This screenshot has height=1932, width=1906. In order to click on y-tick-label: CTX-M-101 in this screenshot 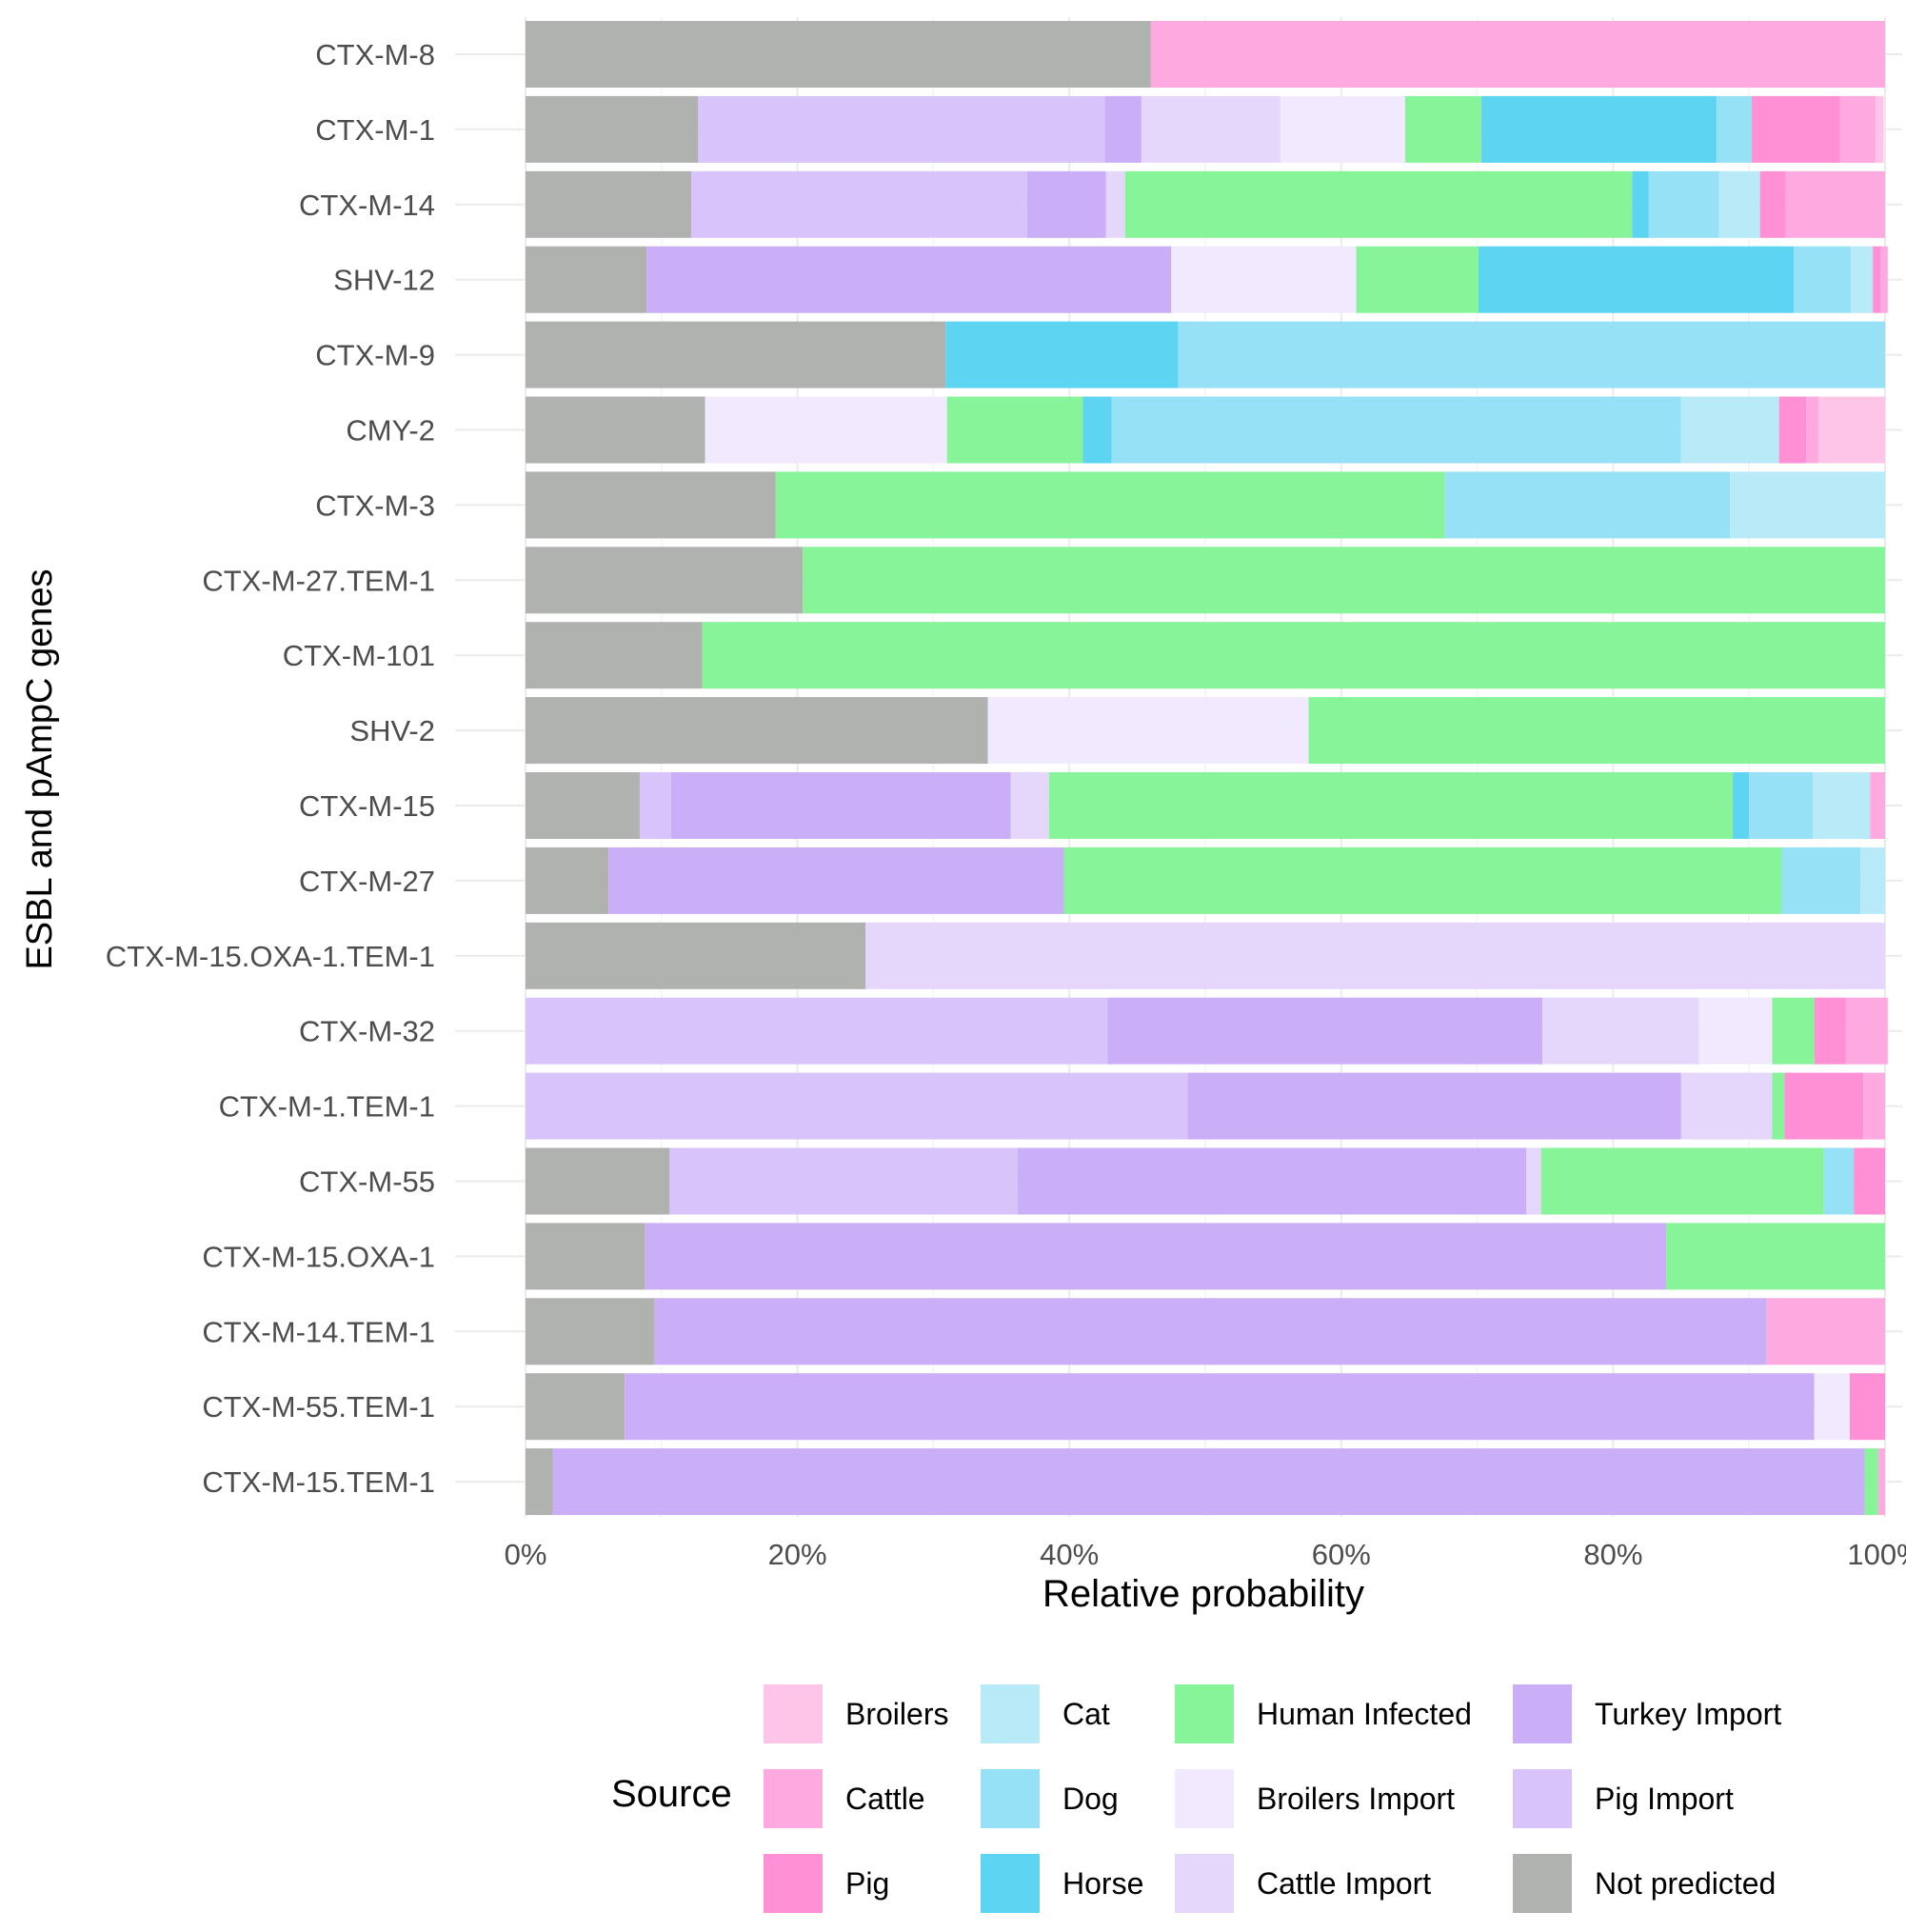, I will do `click(359, 655)`.